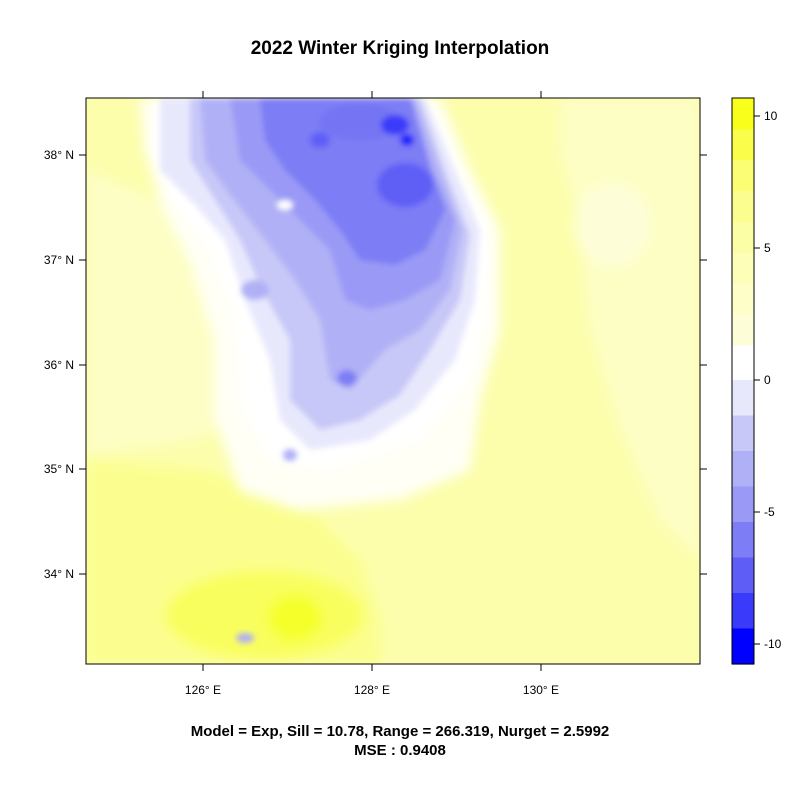  What do you see at coordinates (400, 750) in the screenshot?
I see `mse-value: MSE : 0.9408` at bounding box center [400, 750].